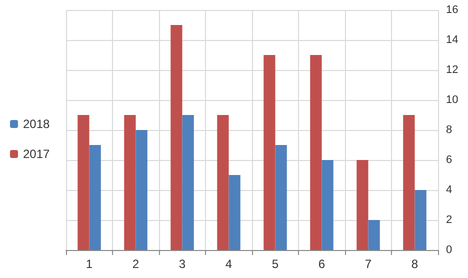  Describe the element at coordinates (136, 264) in the screenshot. I see `x-tick-label: 2` at that location.